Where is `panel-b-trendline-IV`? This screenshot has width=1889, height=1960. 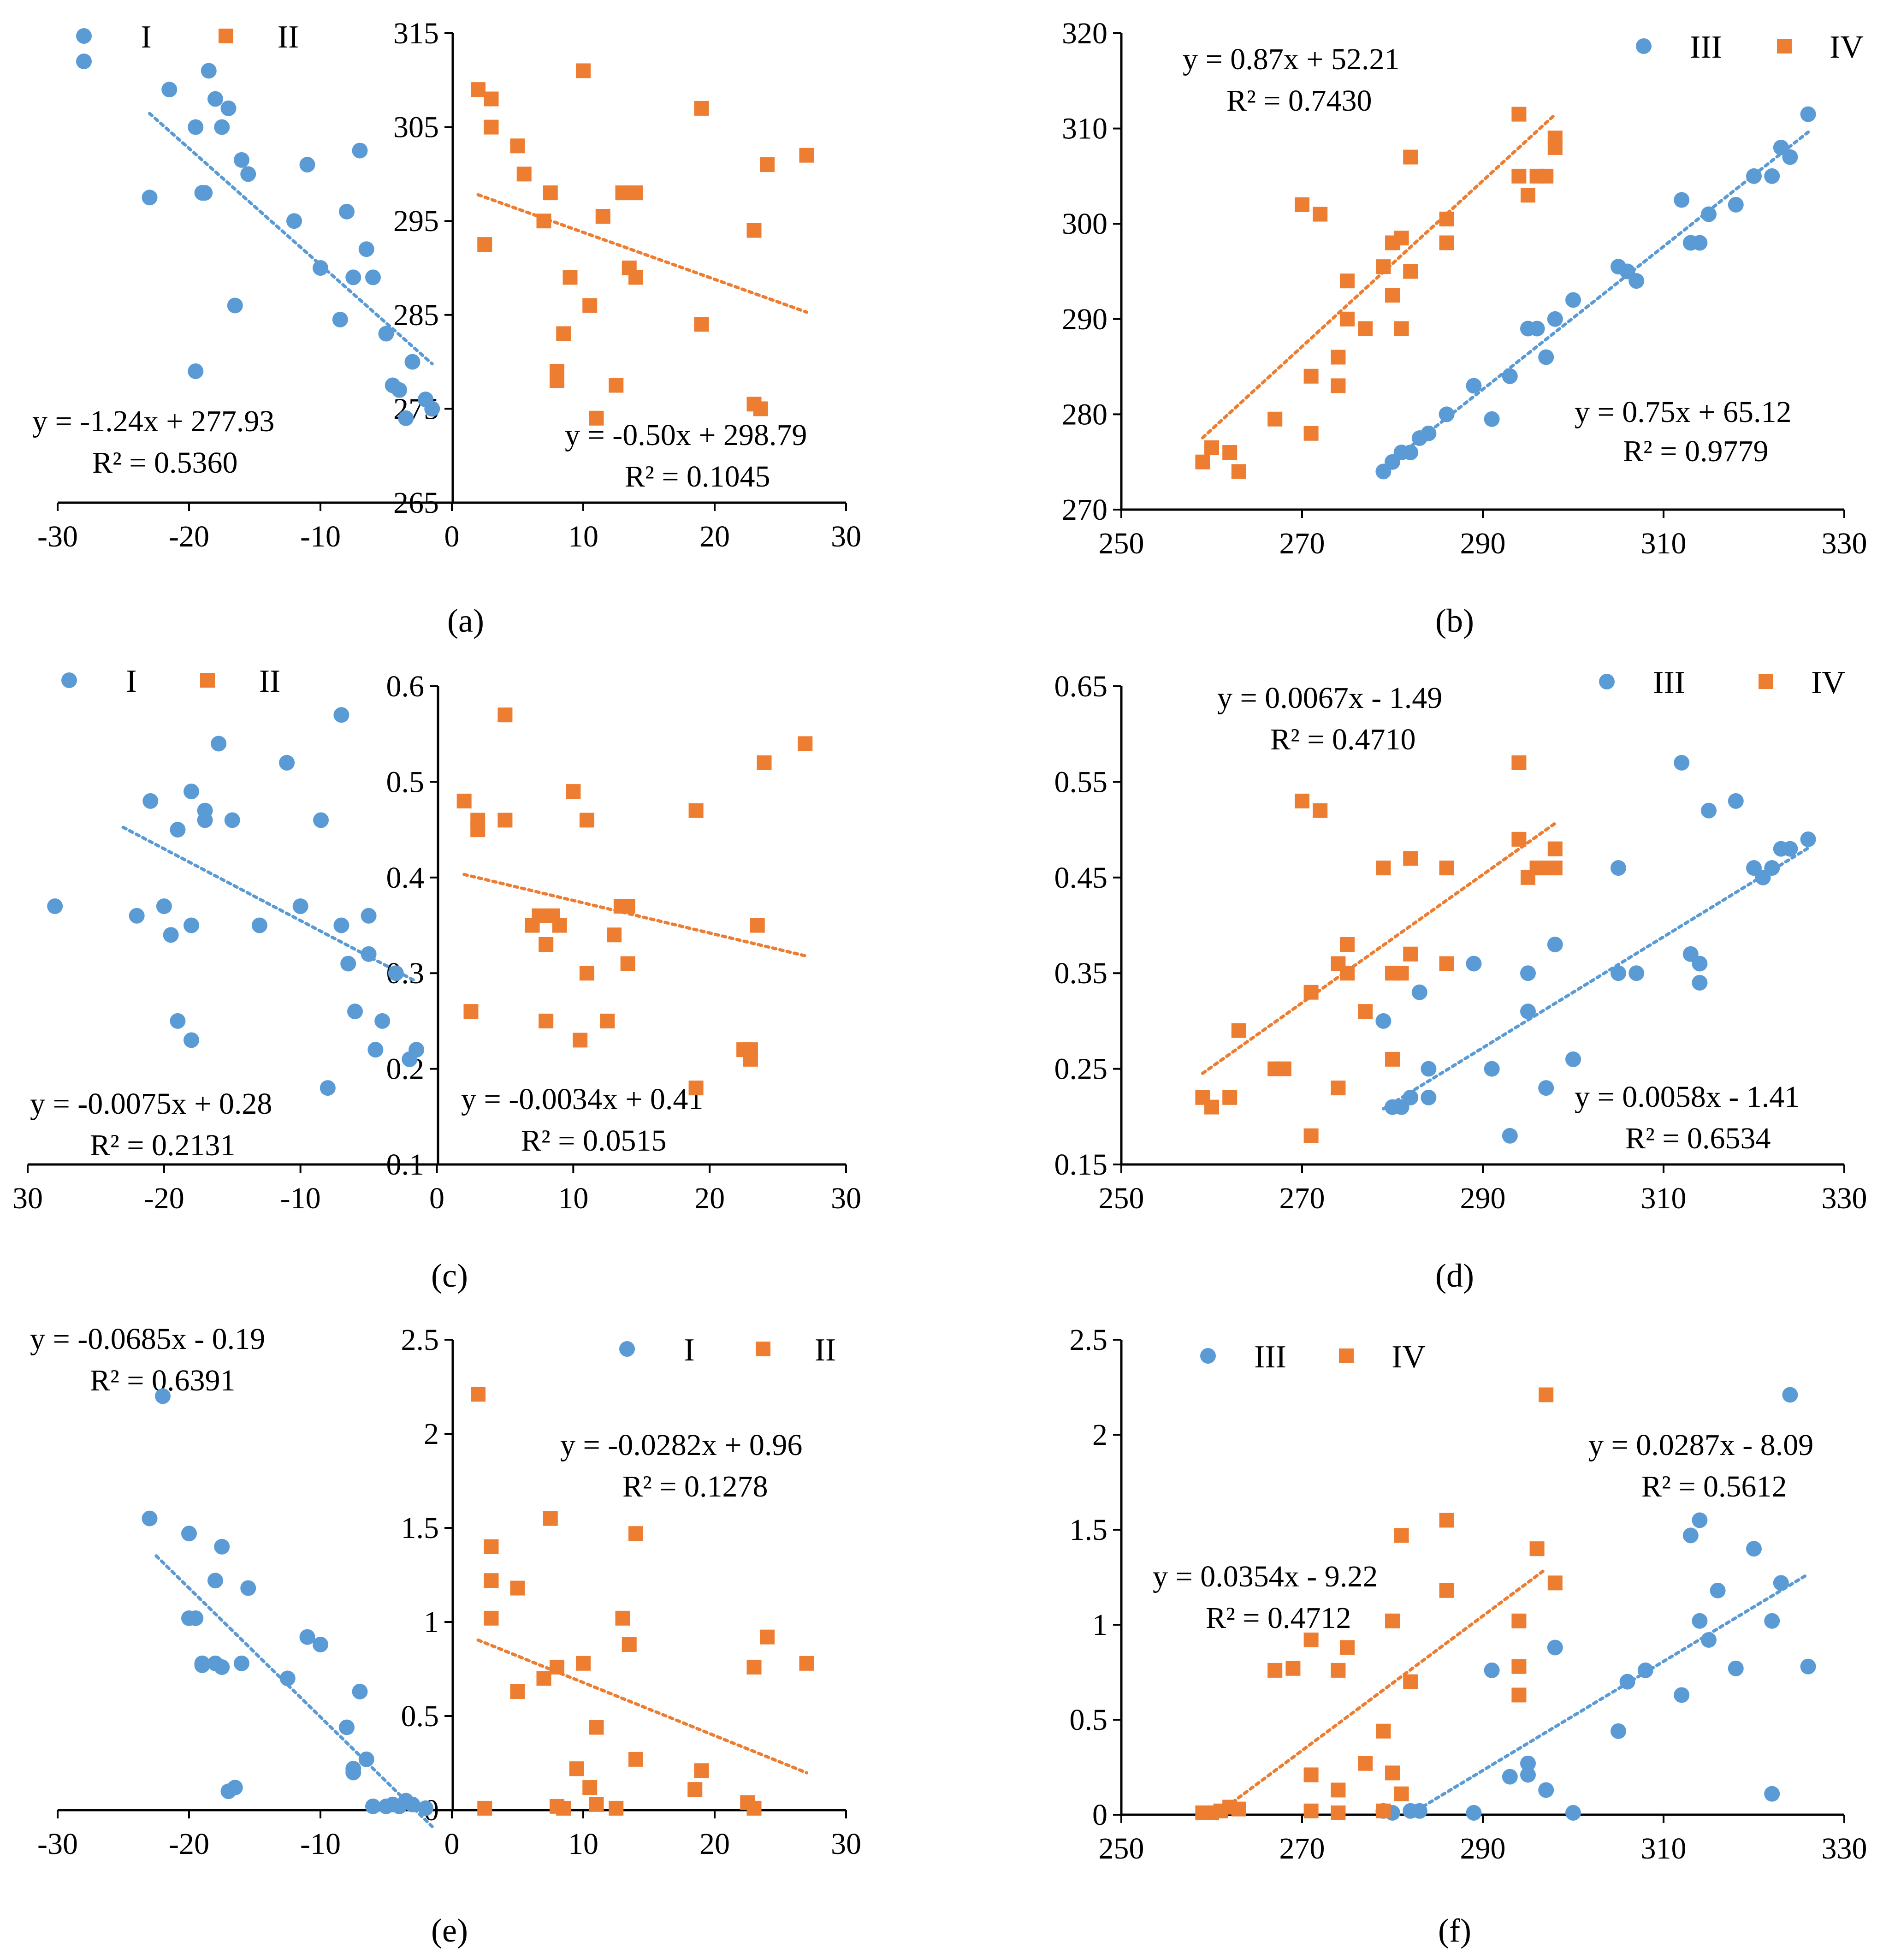 panel-b-trendline-IV is located at coordinates (1379, 276).